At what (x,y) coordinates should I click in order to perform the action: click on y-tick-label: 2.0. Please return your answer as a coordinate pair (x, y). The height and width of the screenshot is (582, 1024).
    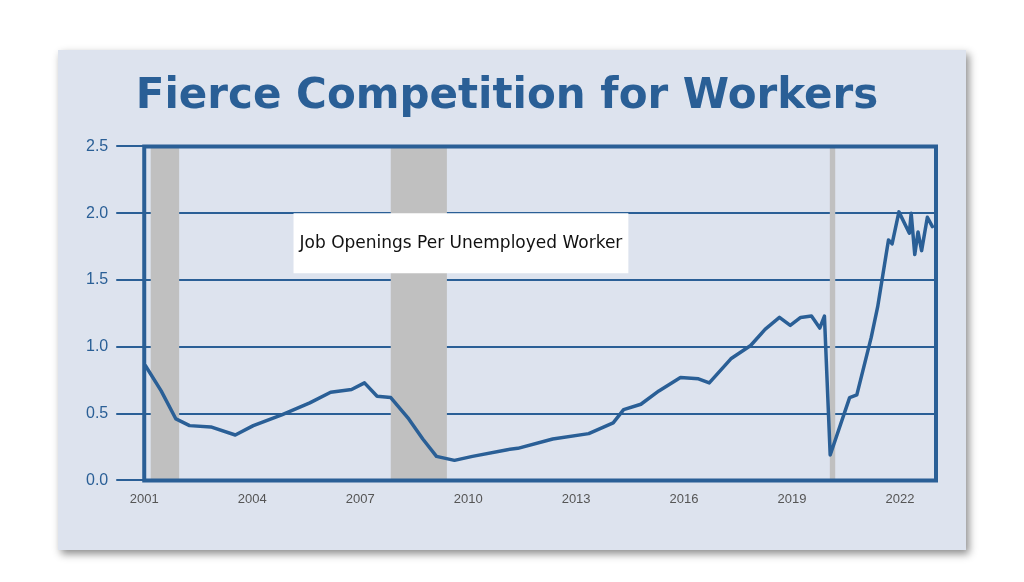
    Looking at the image, I should click on (97, 212).